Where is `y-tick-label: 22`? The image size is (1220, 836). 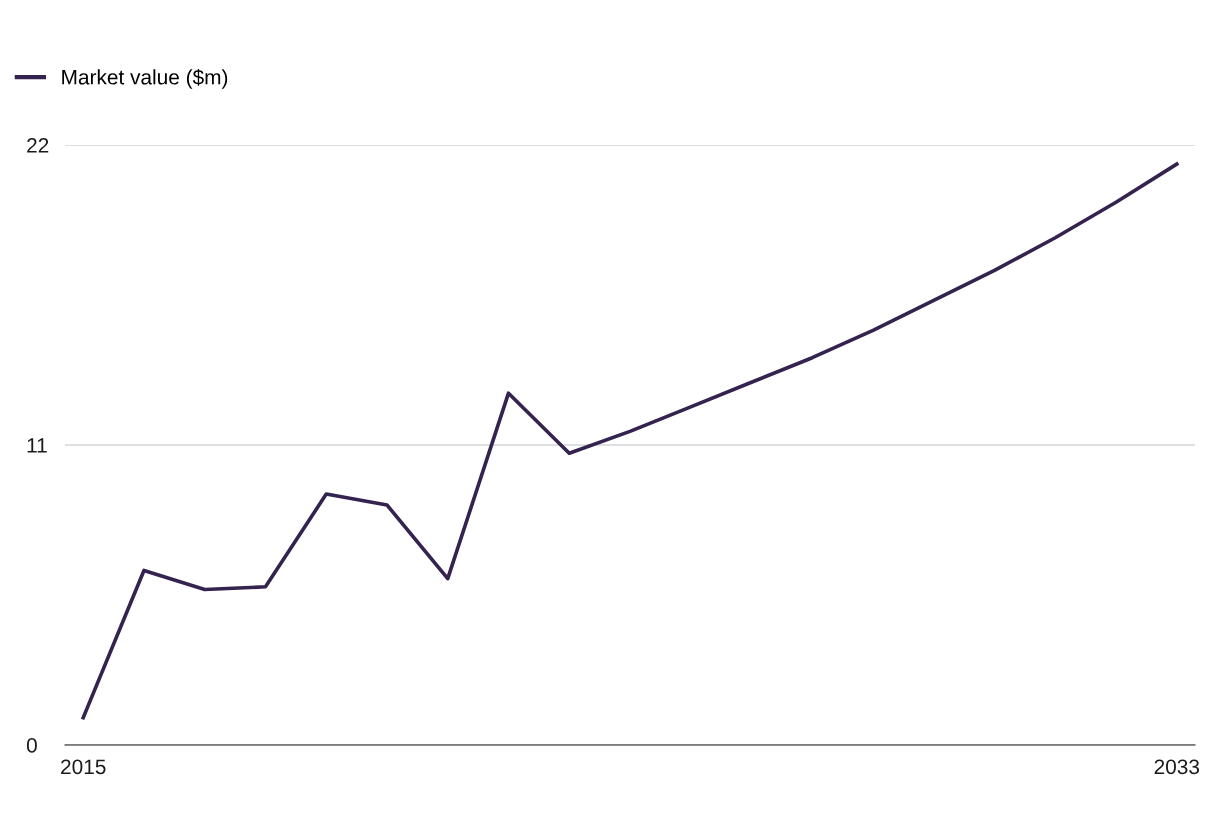 y-tick-label: 22 is located at coordinates (38, 145).